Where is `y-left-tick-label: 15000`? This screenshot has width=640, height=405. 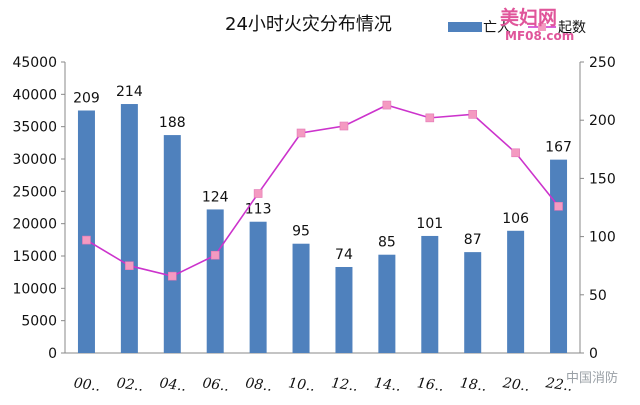
y-left-tick-label: 15000 is located at coordinates (34, 257).